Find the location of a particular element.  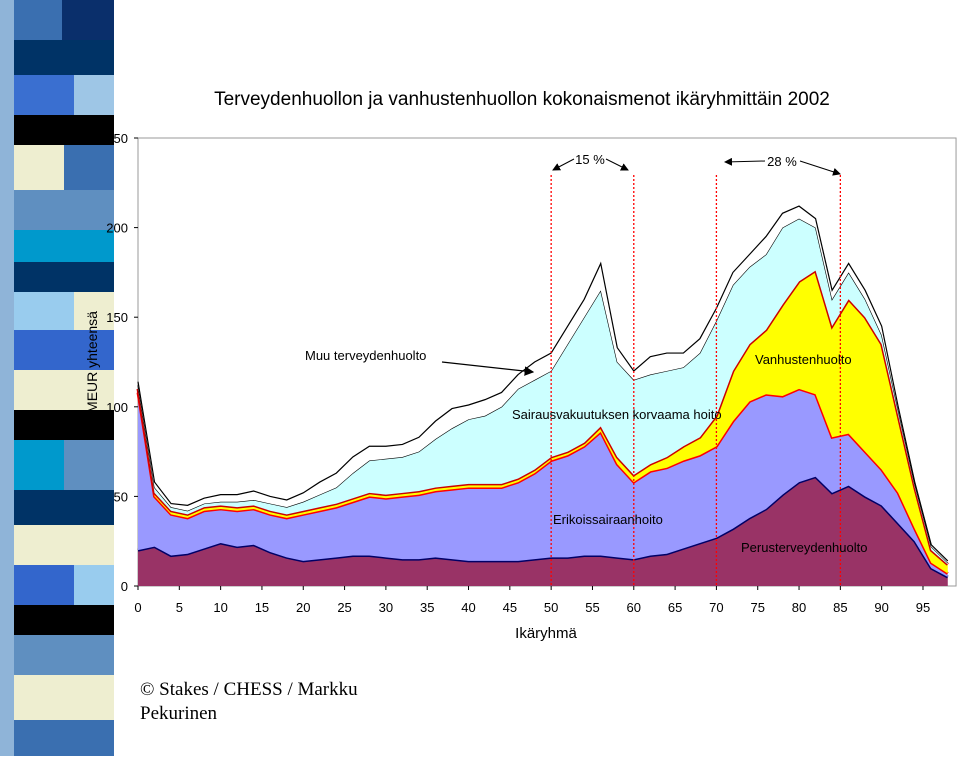

y-tick-label: 250 is located at coordinates (117, 138).